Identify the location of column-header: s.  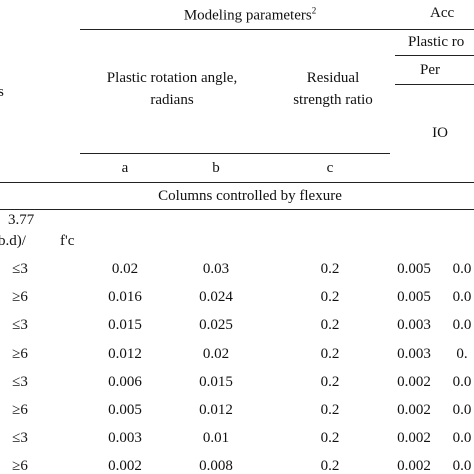
(2, 92).